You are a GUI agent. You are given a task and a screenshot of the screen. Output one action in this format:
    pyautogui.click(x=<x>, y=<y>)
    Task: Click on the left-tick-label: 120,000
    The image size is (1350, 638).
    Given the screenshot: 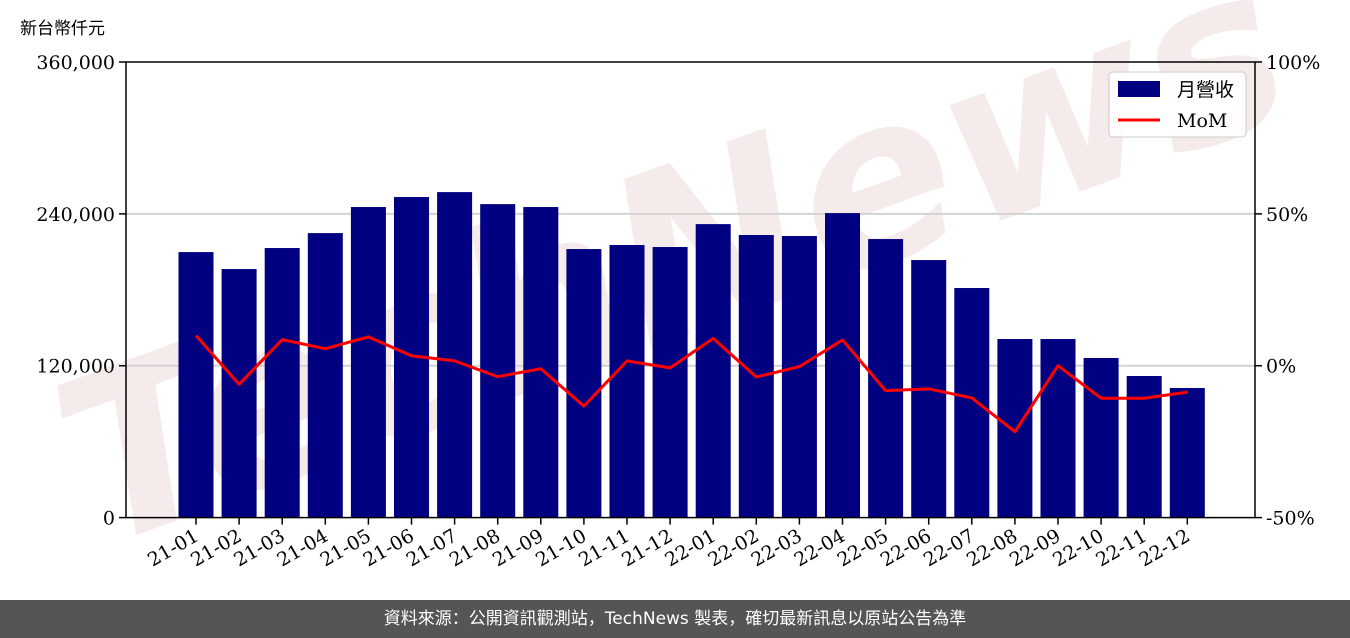 What is the action you would take?
    pyautogui.click(x=75, y=367)
    